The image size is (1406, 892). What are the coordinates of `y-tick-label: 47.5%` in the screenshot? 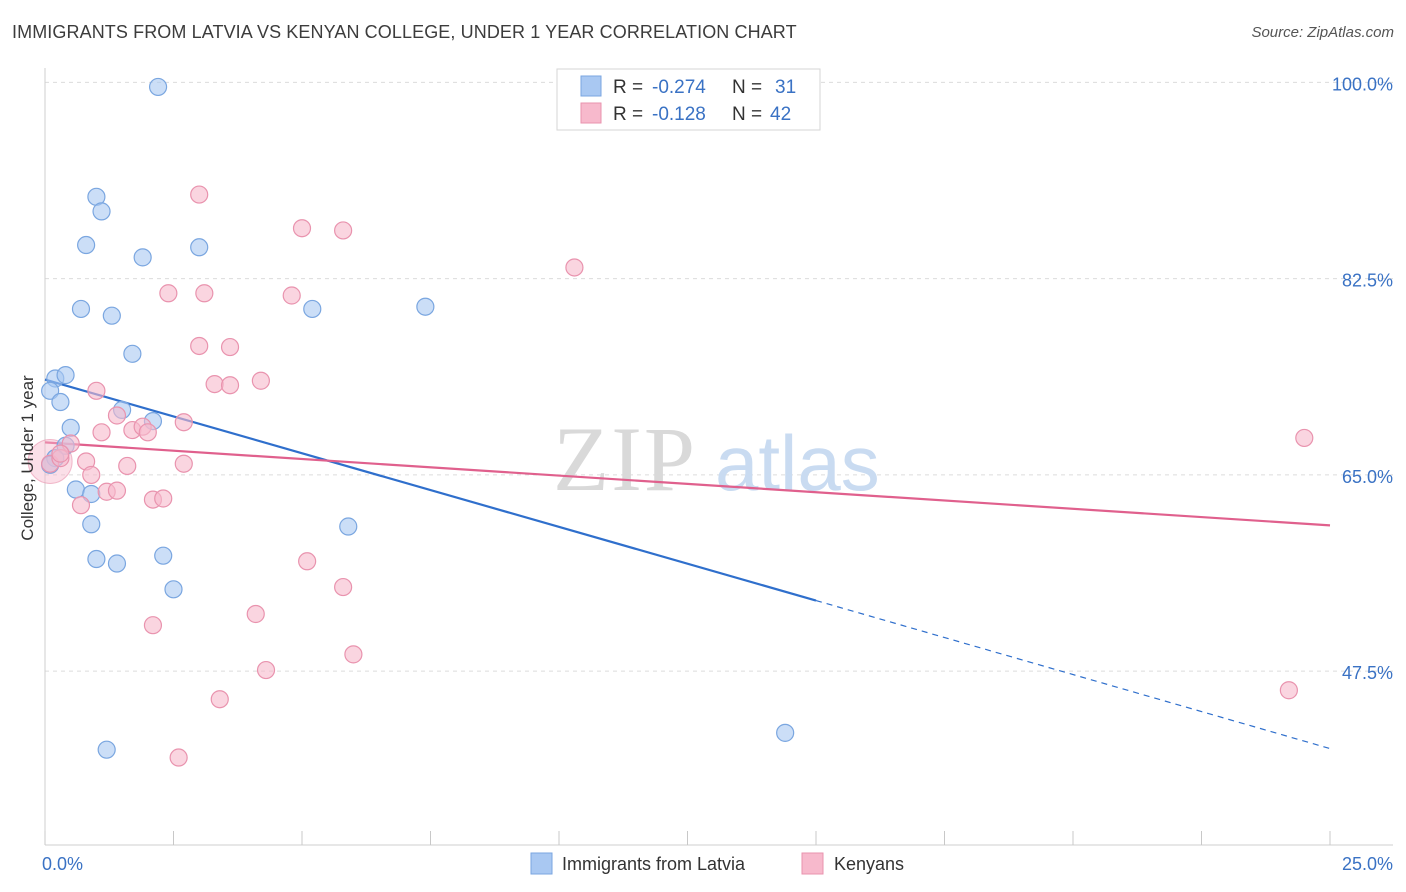 It's located at (1367, 673).